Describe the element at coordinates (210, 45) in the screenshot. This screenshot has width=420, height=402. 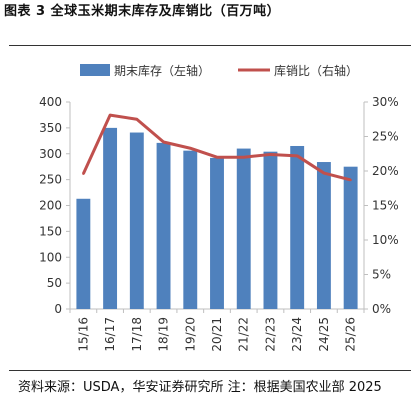
I see `top-divider` at that location.